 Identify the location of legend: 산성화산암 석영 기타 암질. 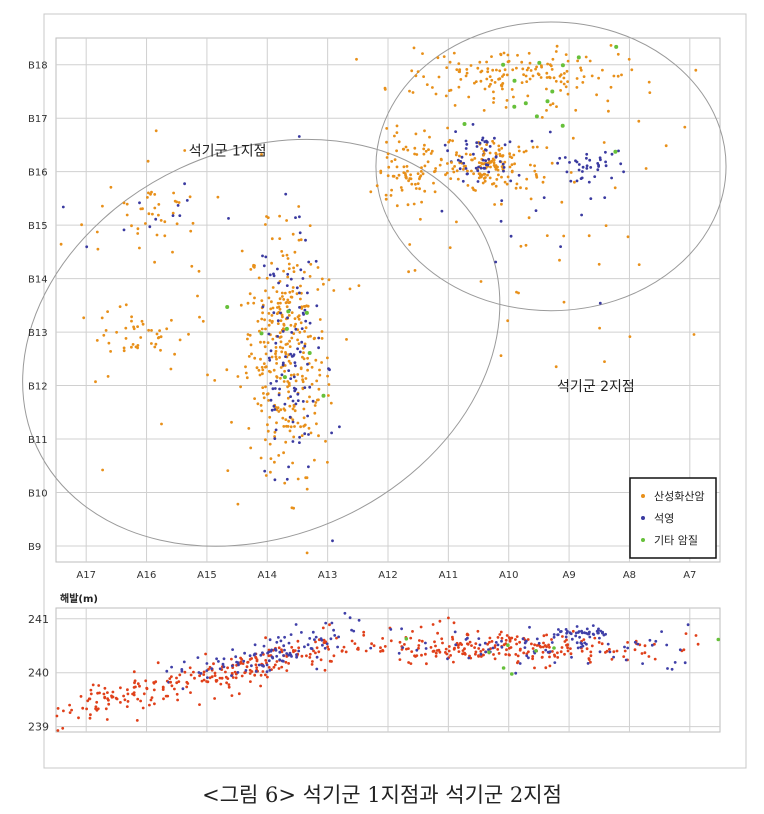
(673, 518).